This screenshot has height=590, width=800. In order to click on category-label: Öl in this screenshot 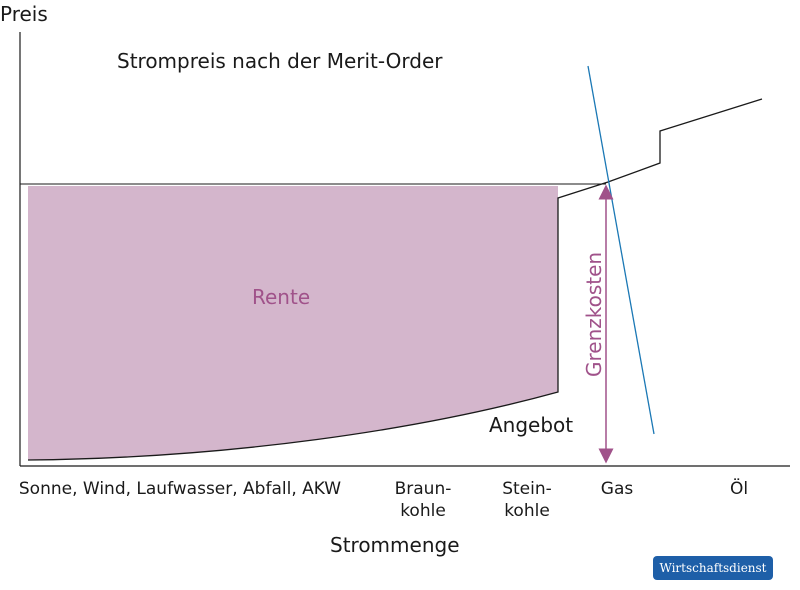, I will do `click(739, 488)`.